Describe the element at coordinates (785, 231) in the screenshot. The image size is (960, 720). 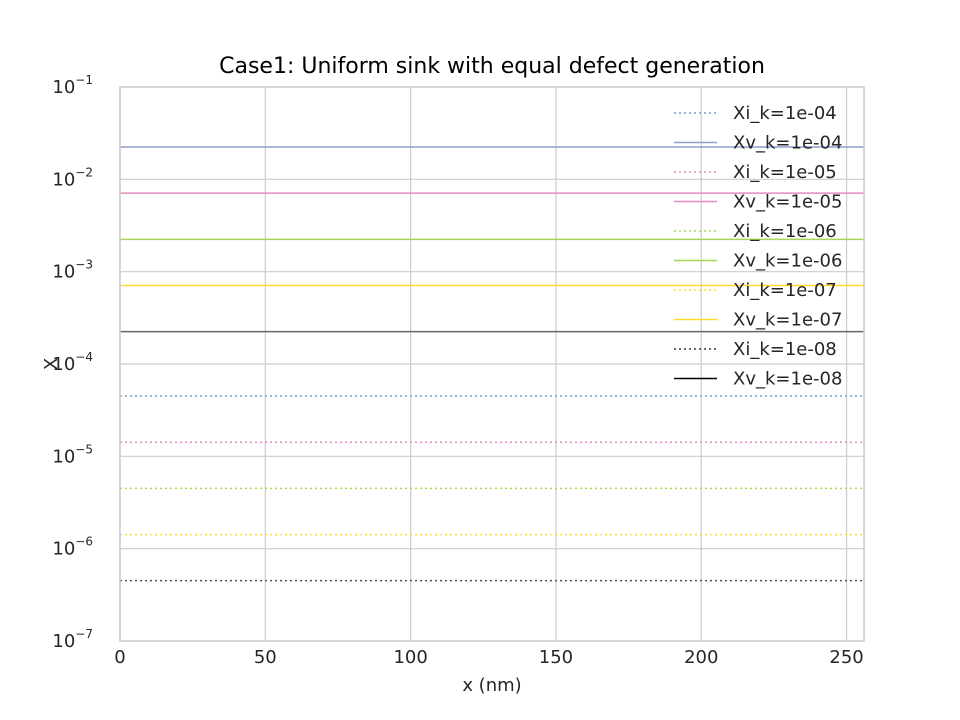
I see `legend-label: Xi_k=1e-06` at that location.